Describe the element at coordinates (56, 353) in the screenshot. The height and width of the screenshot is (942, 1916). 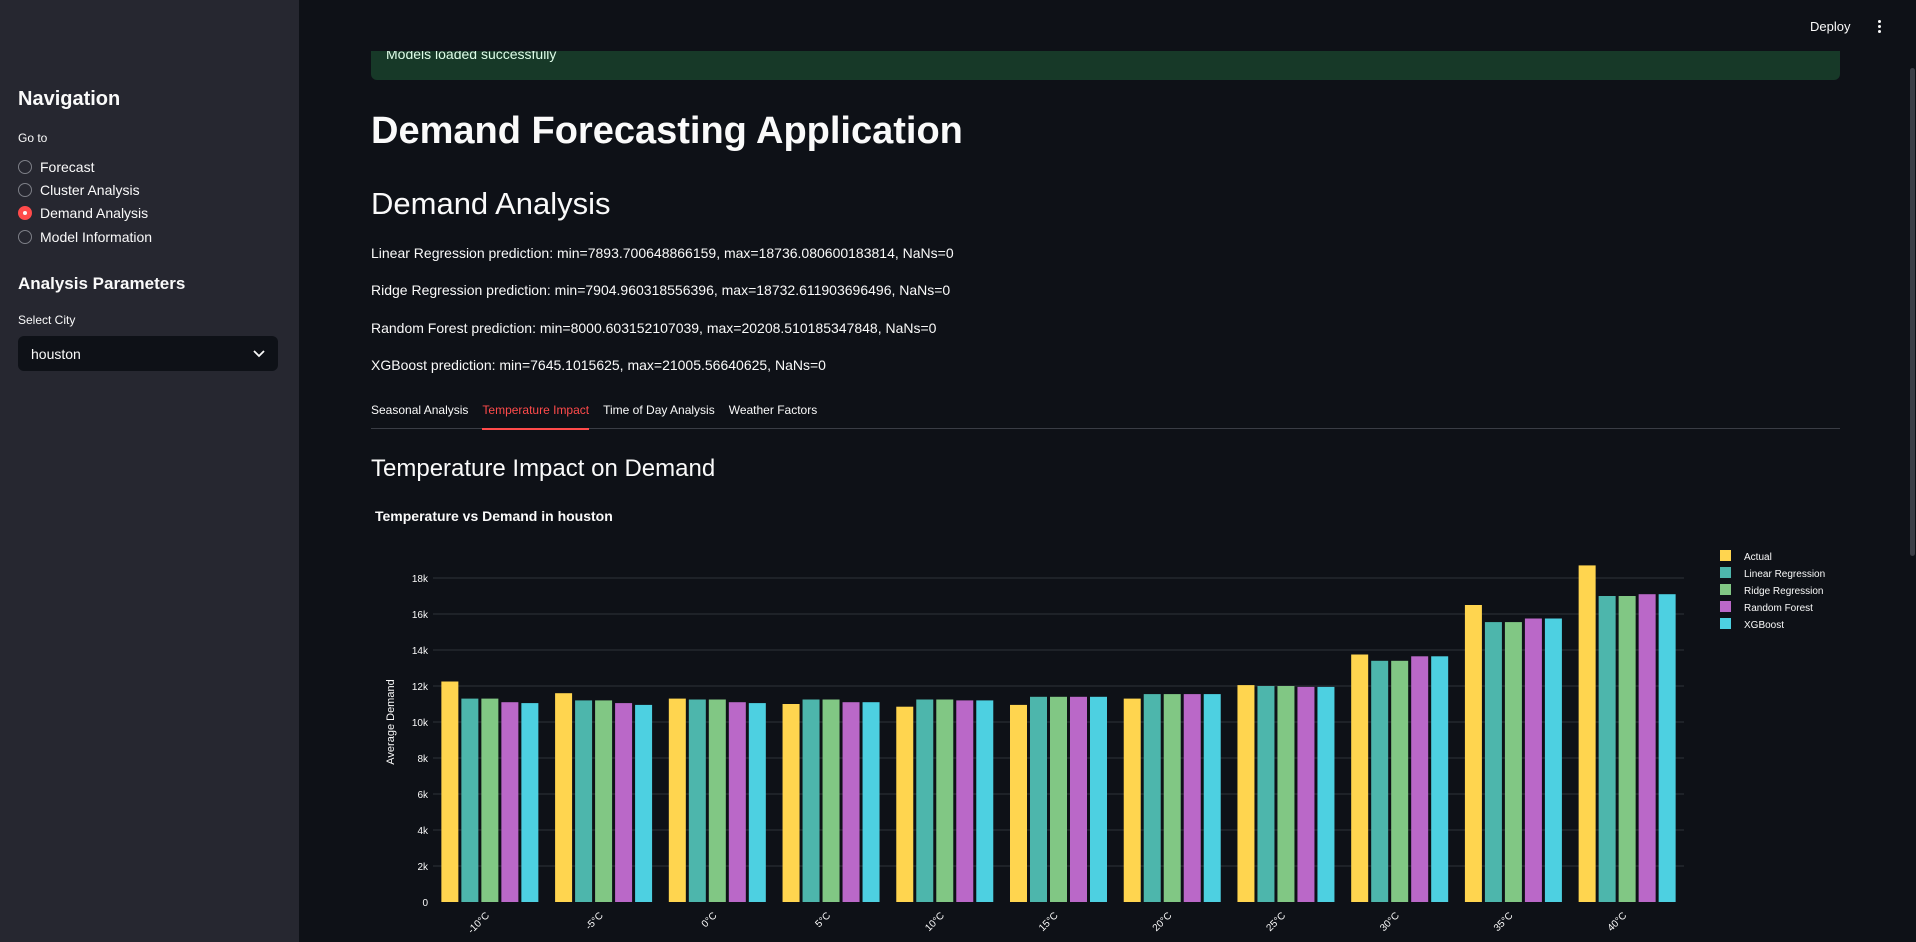
I see `city-select-value: houston` at that location.